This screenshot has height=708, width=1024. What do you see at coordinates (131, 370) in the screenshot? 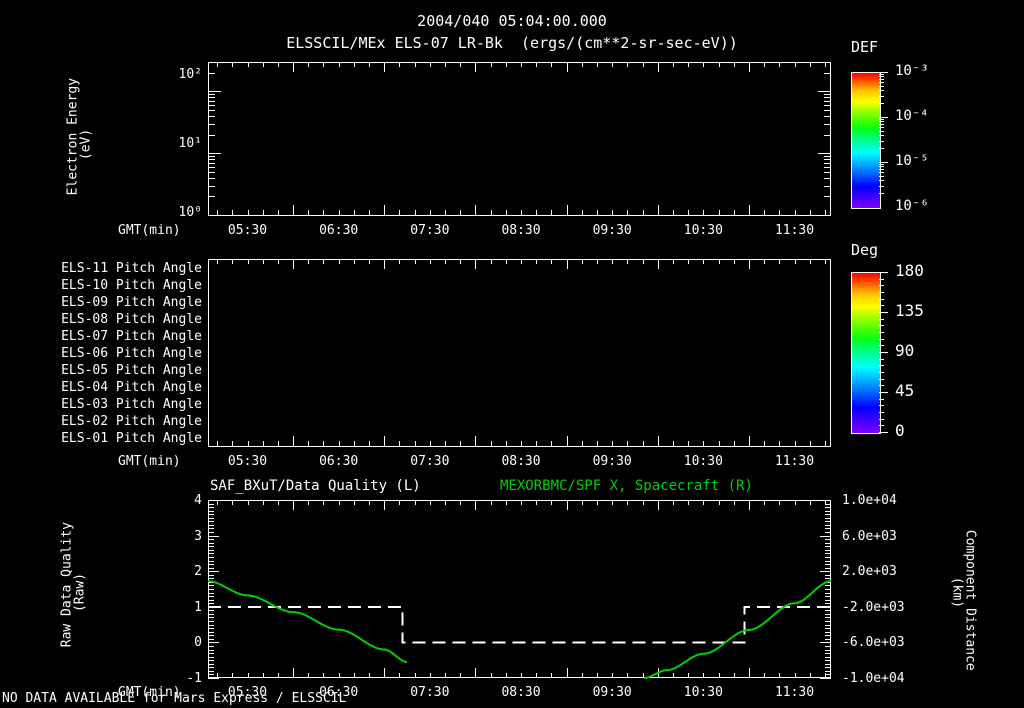
I see `pitch-angle-row-label: ELS-05 Pitch Angle` at bounding box center [131, 370].